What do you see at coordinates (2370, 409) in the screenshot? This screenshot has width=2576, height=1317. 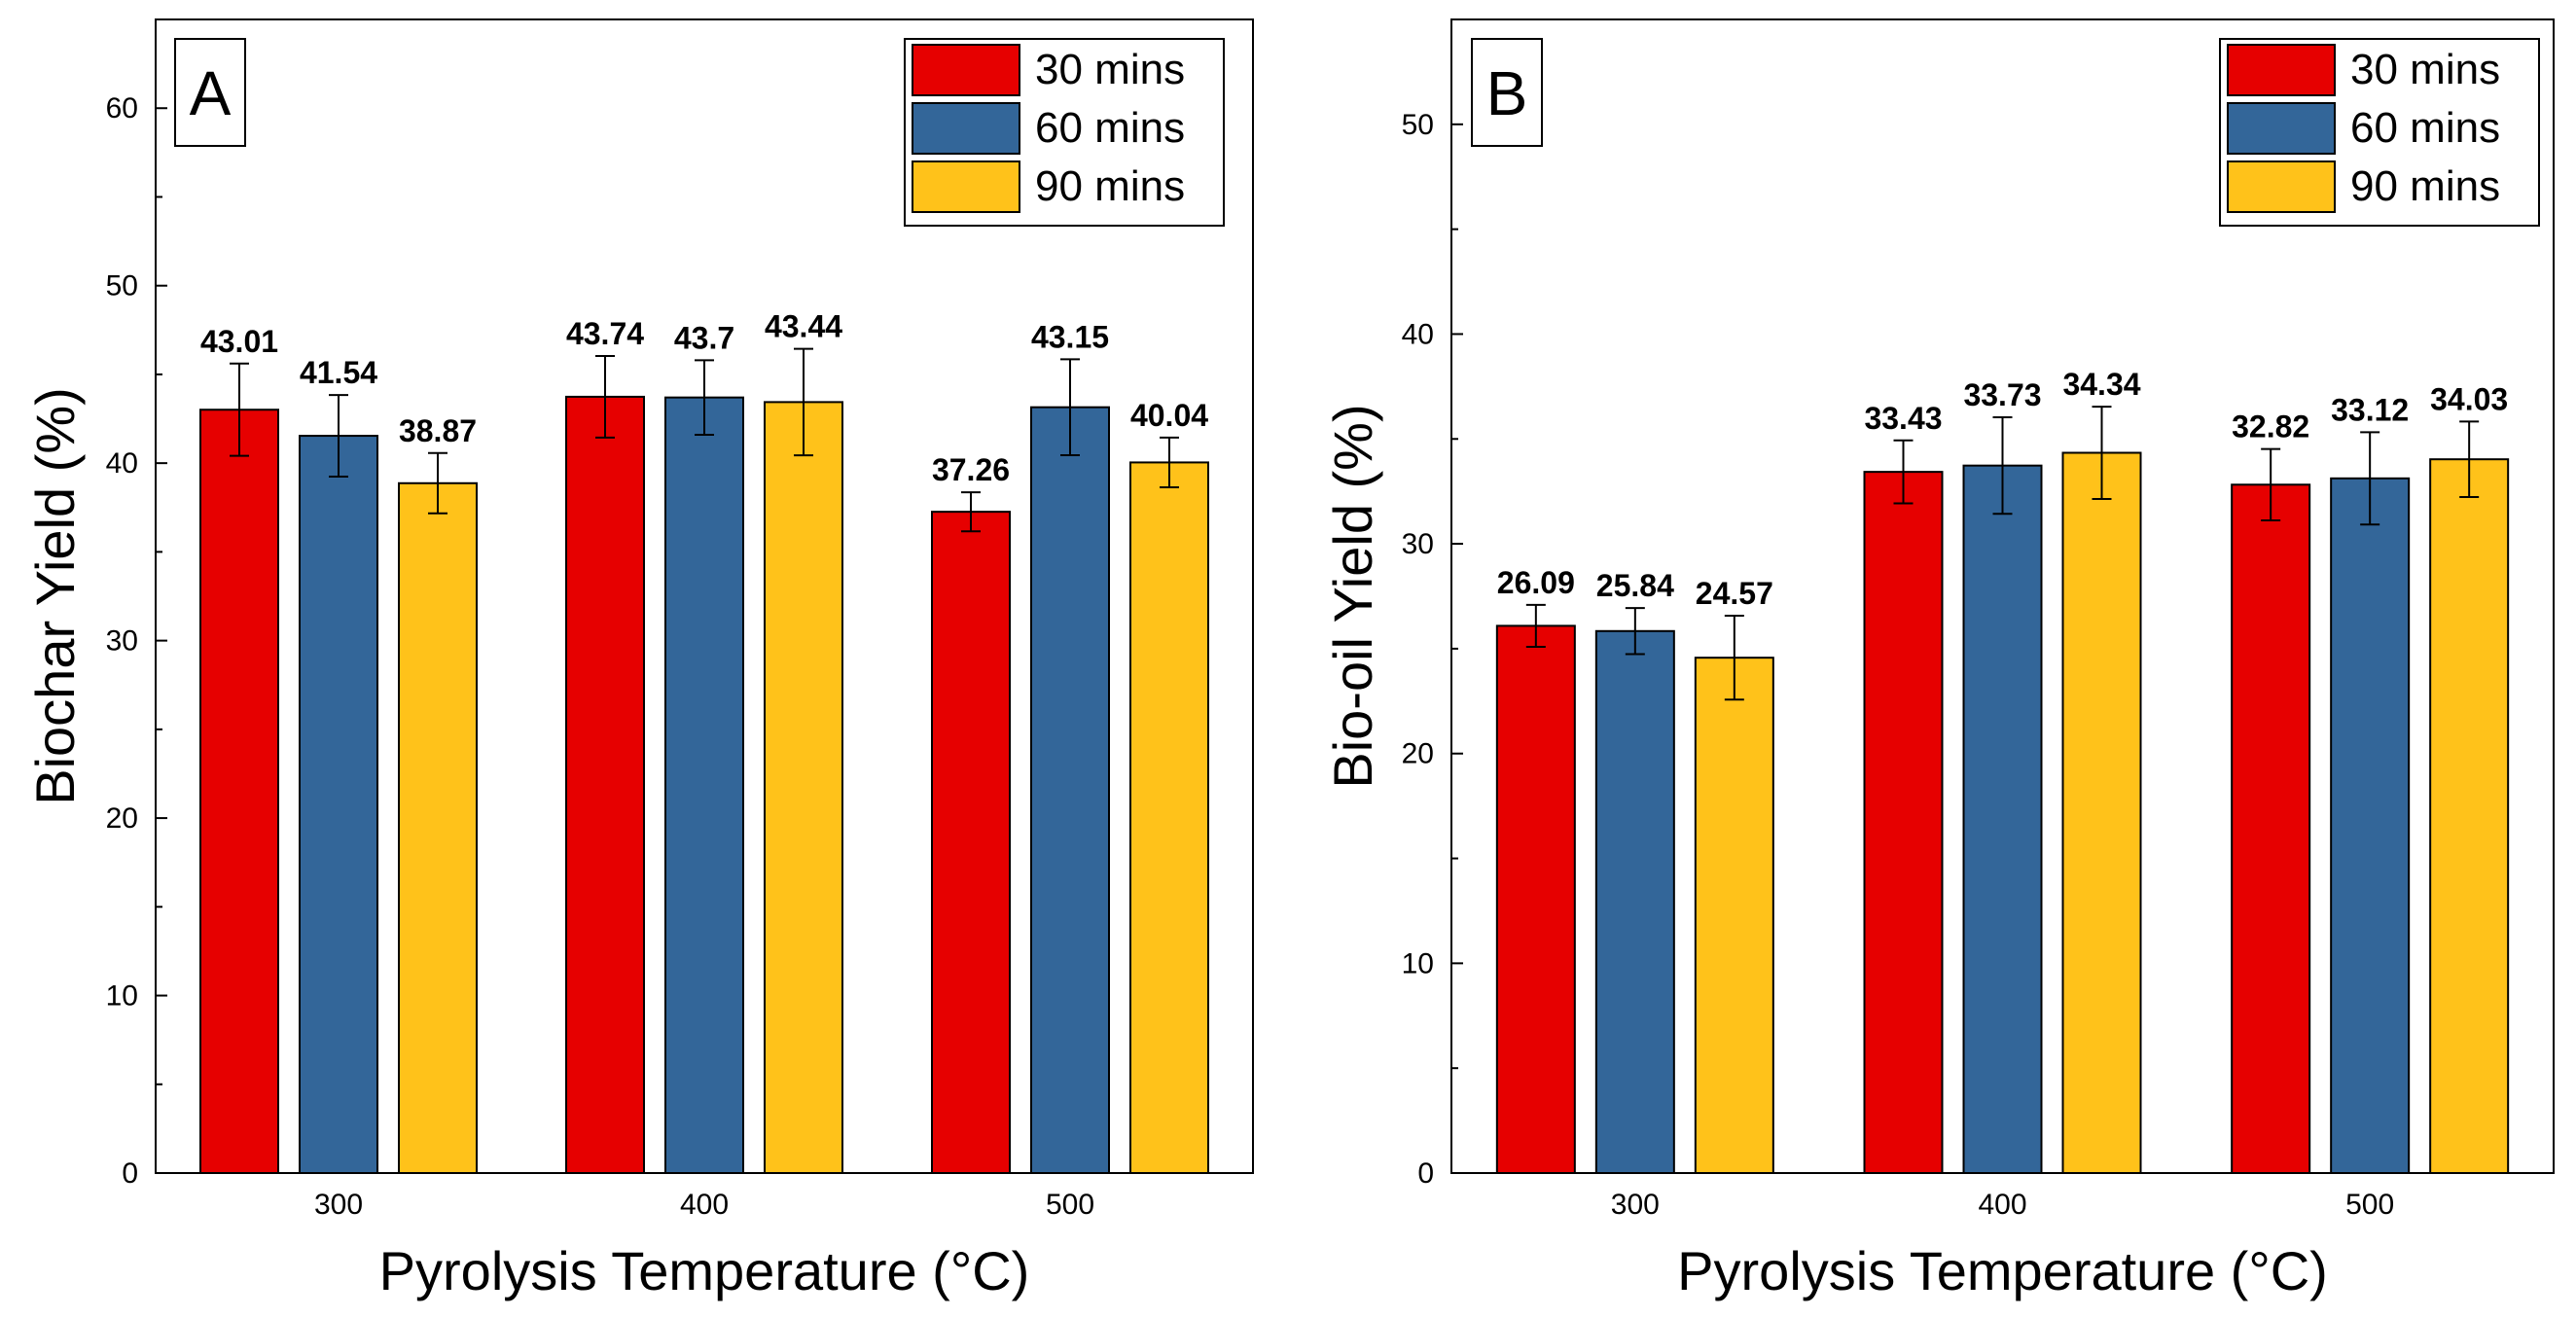 I see `data-label: 33.12` at bounding box center [2370, 409].